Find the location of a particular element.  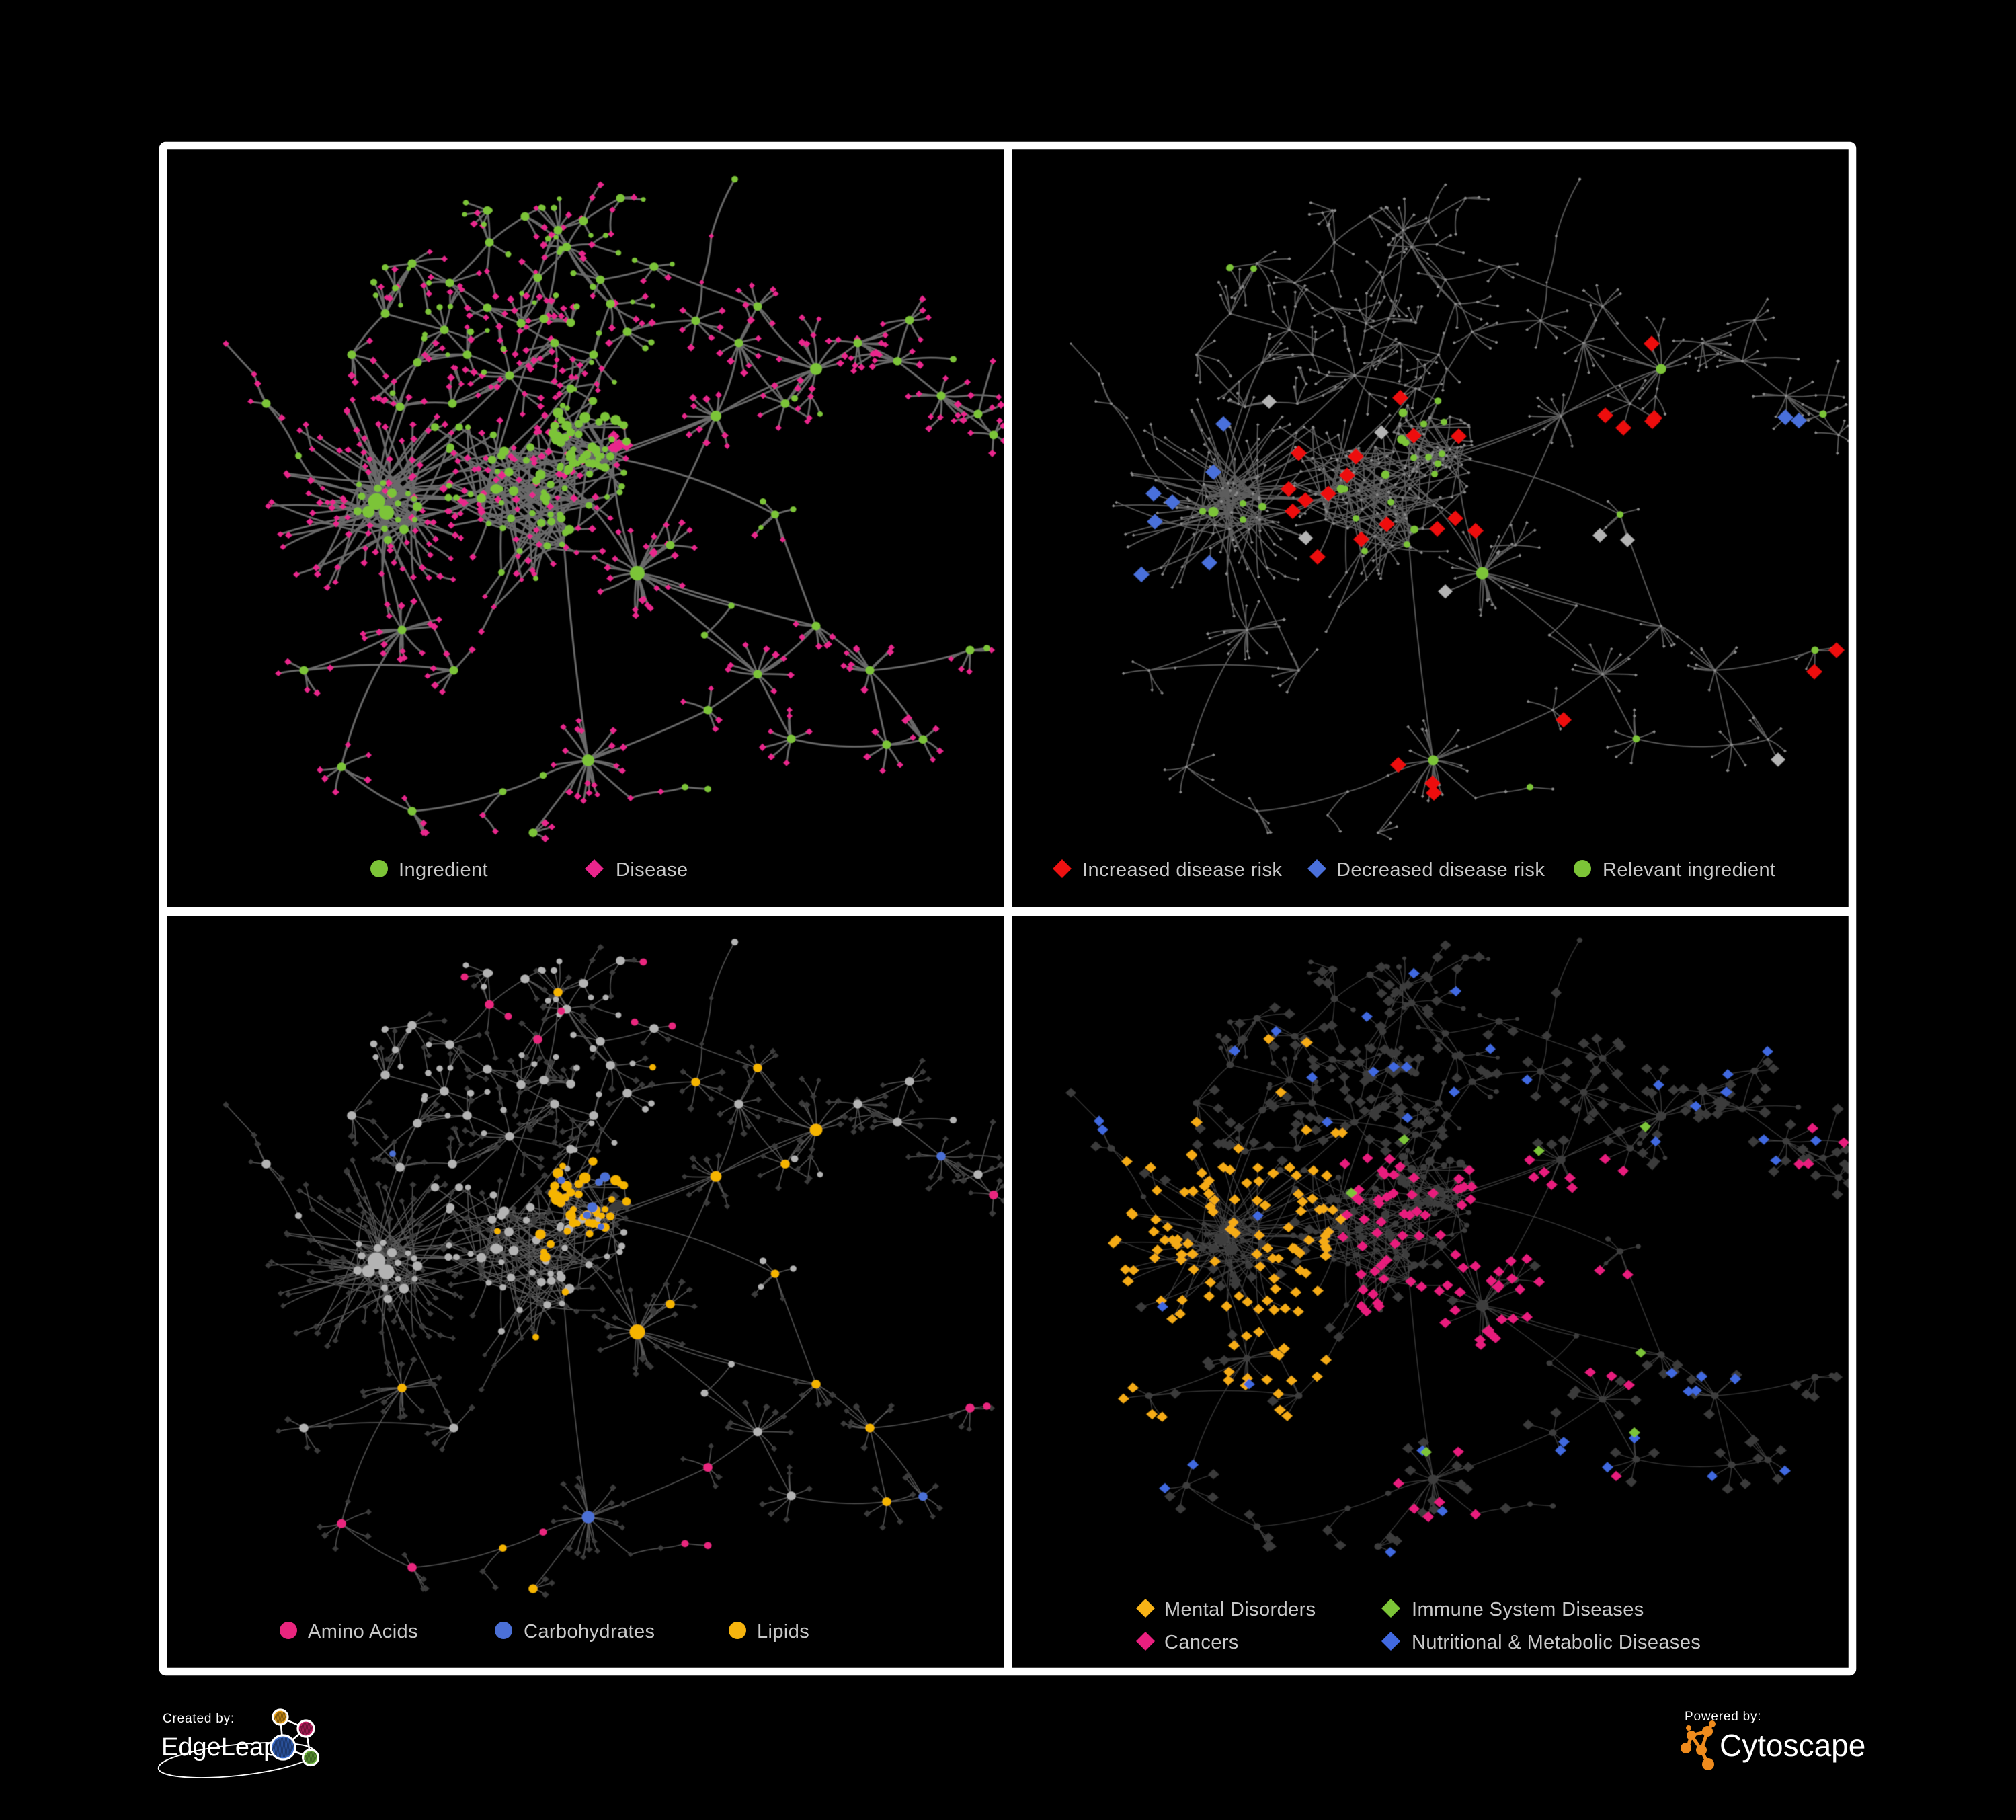

svg-text: Cytoscape is located at coordinates (1792, 1745).